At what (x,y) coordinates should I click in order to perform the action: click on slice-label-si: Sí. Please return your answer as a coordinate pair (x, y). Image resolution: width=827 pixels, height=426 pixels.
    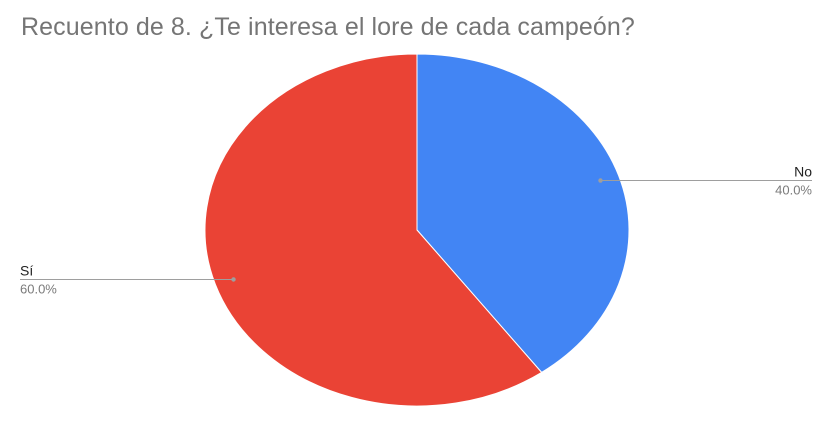
    Looking at the image, I should click on (26, 270).